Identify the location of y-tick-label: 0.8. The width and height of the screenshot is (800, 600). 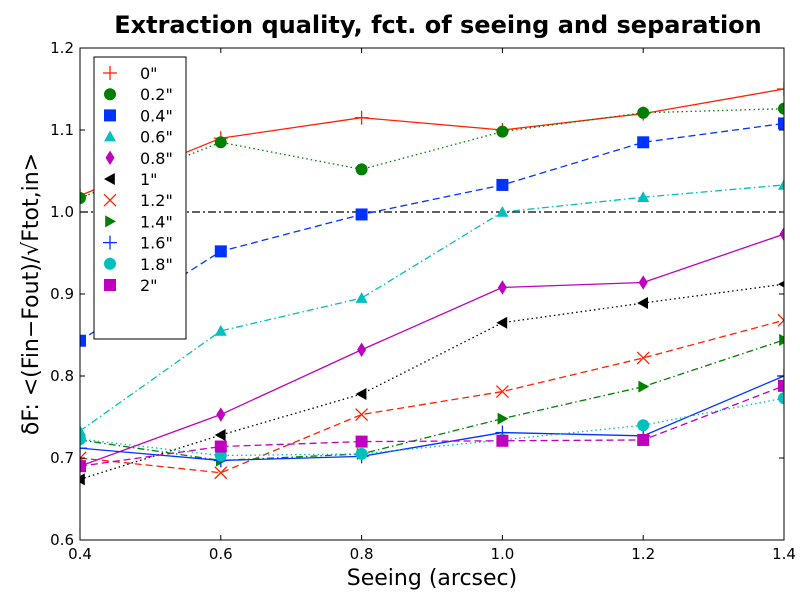
(62, 376).